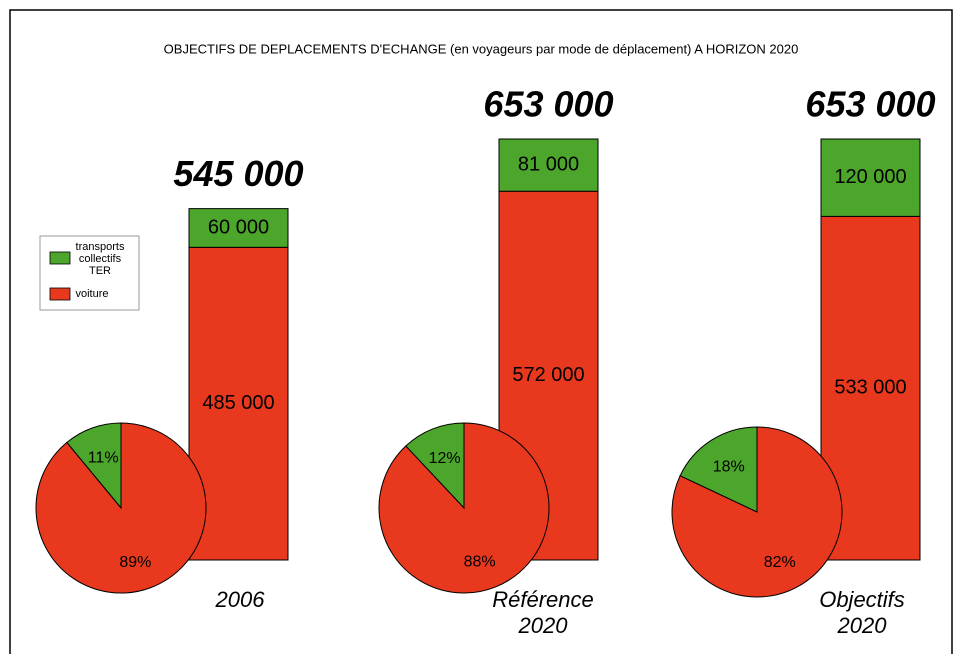 The width and height of the screenshot is (962, 654). I want to click on category-label: Objectifs 2020, so click(862, 612).